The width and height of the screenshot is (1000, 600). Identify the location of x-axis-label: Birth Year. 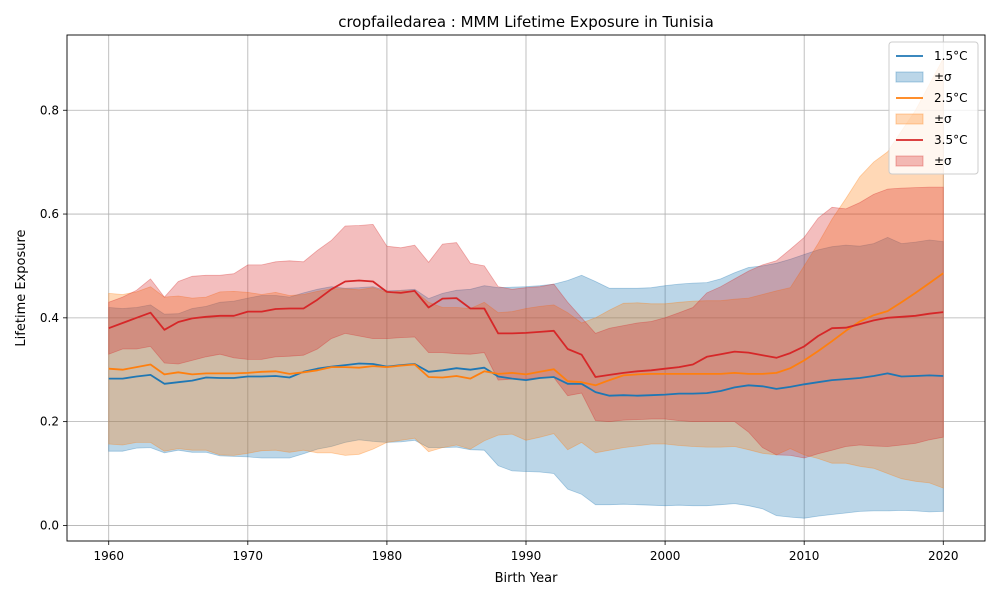
(527, 578).